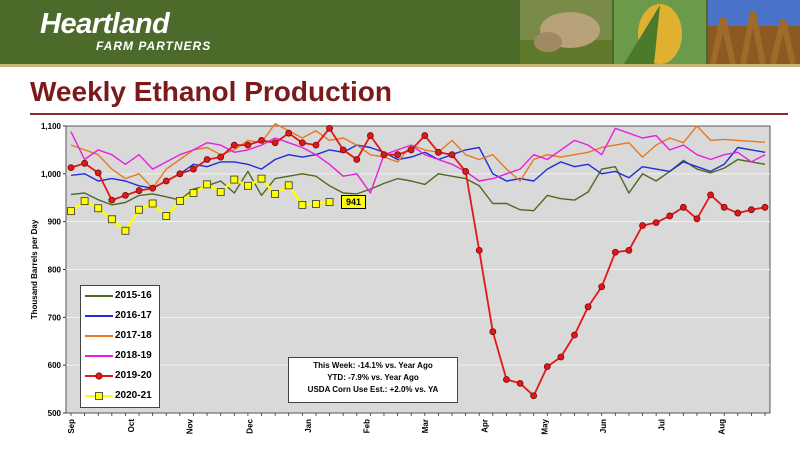 The height and width of the screenshot is (450, 800). What do you see at coordinates (105, 24) in the screenshot?
I see `logo-title: Heartland` at bounding box center [105, 24].